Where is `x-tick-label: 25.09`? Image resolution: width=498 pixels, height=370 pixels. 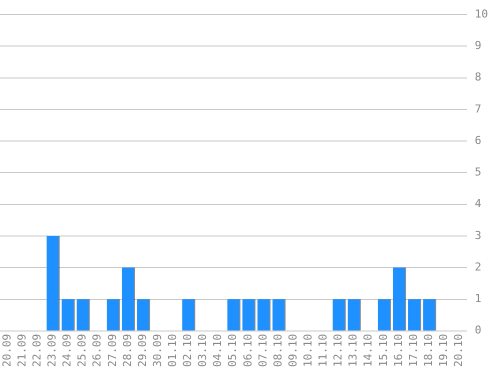
x-tick-label: 25.09 is located at coordinates (82, 351).